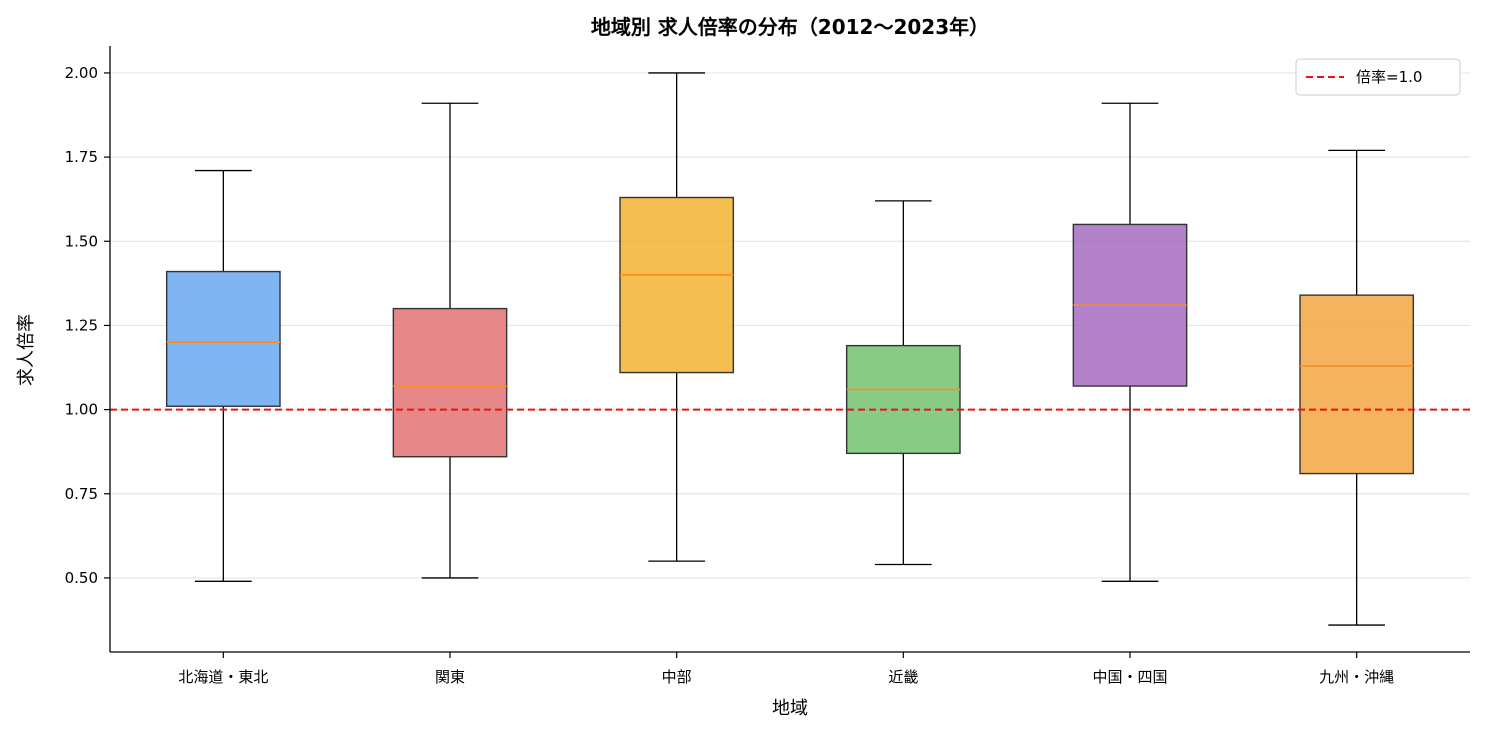 The height and width of the screenshot is (735, 1485). What do you see at coordinates (81, 241) in the screenshot?
I see `y-tick-label: 1.50` at bounding box center [81, 241].